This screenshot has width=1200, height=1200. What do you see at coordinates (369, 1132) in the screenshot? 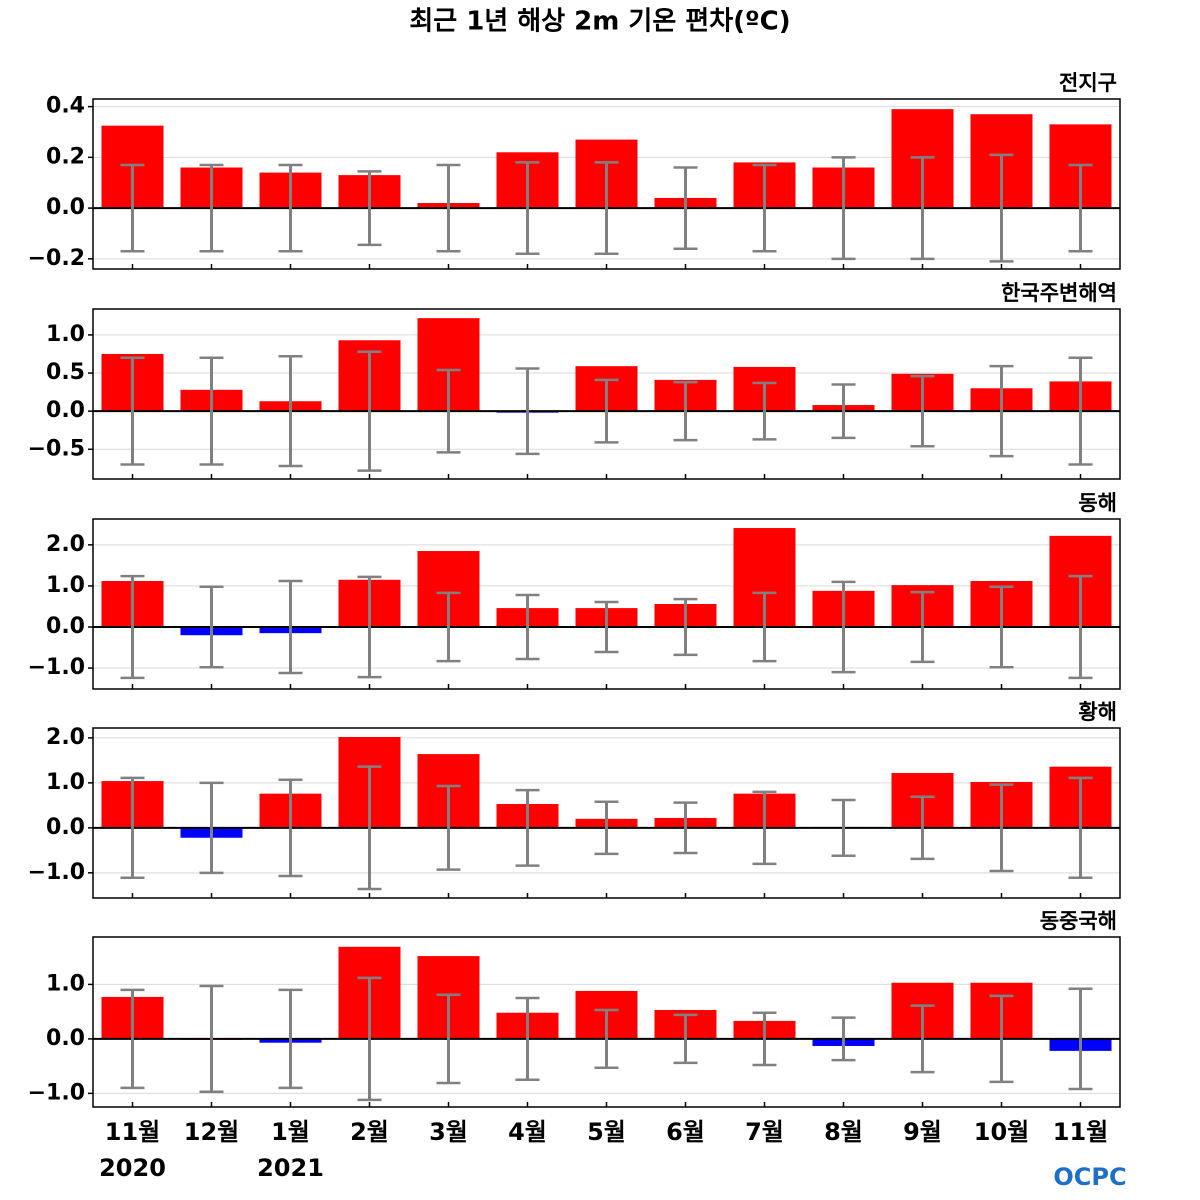
I see `x-tick-label: 2월` at bounding box center [369, 1132].